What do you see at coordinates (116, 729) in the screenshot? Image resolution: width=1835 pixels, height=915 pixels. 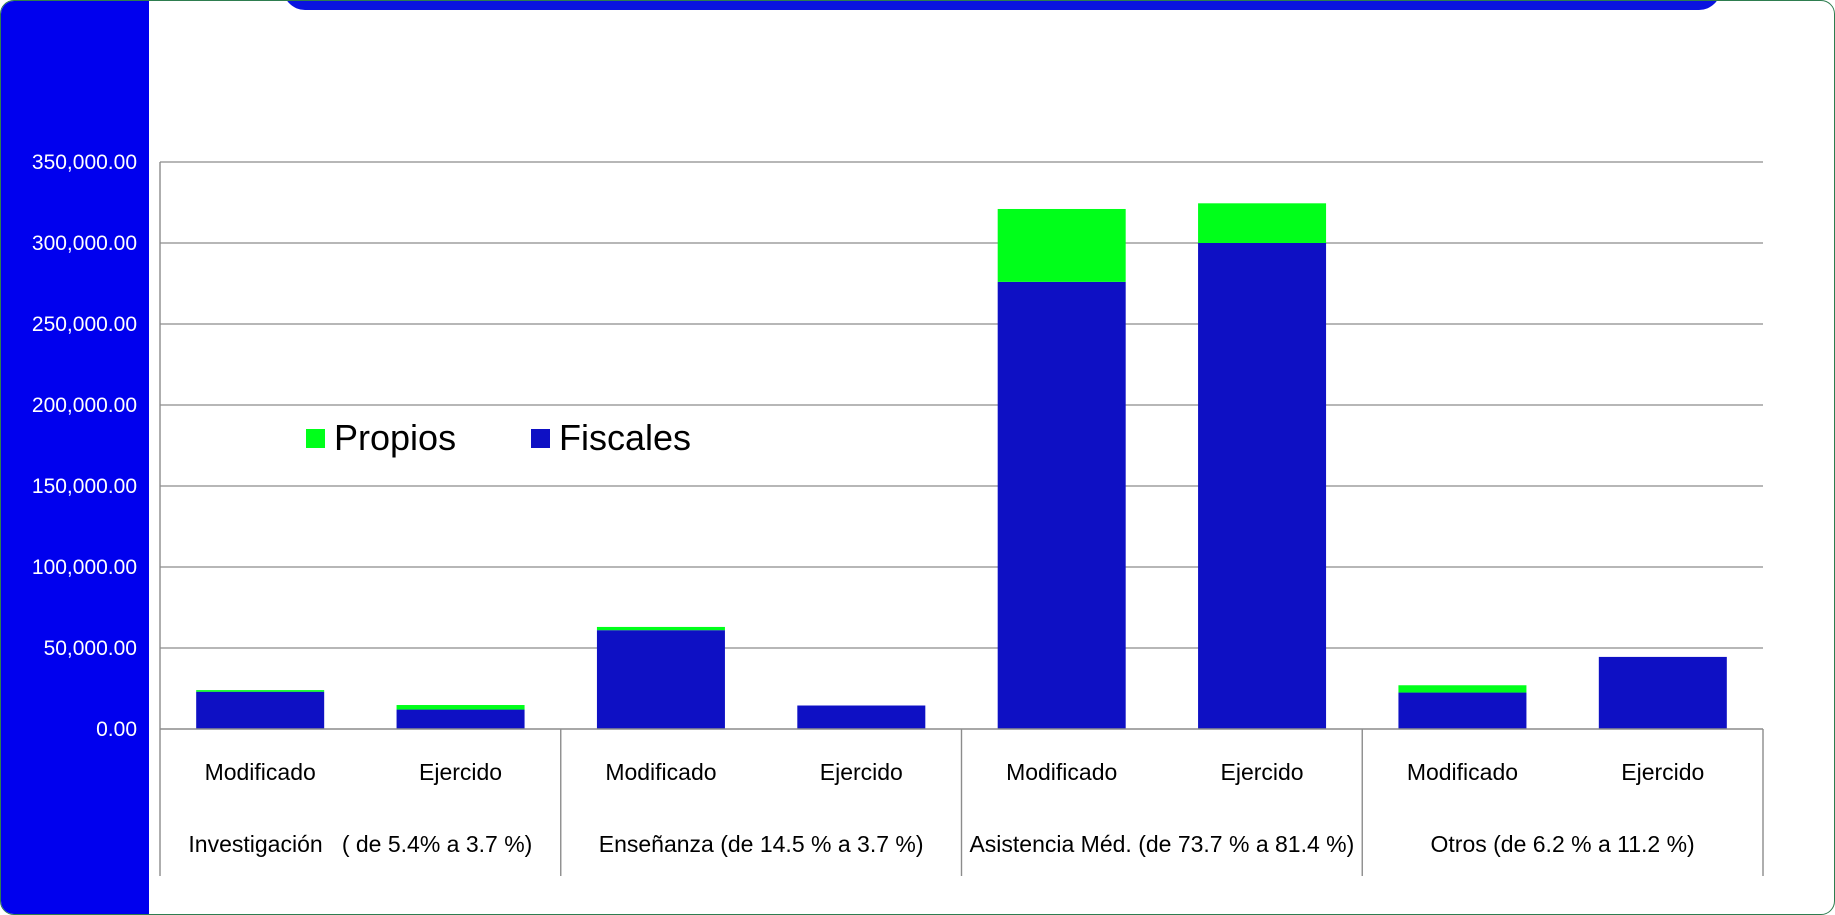 I see `y-tick-label: 0.00` at bounding box center [116, 729].